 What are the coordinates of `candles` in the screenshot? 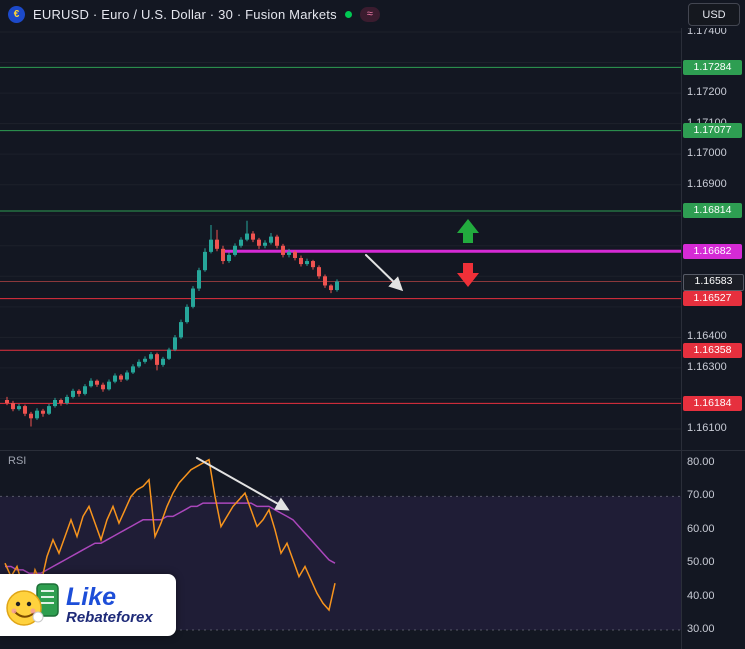 It's located at (172, 323).